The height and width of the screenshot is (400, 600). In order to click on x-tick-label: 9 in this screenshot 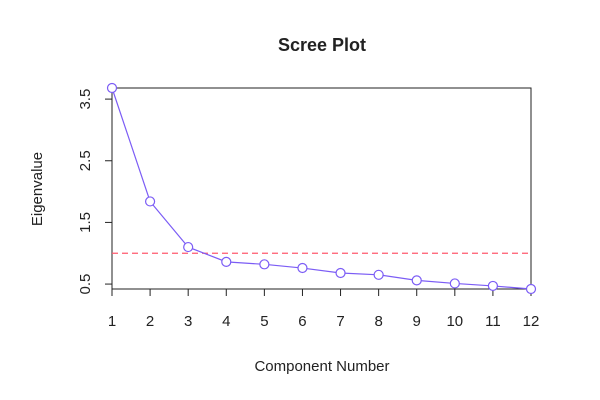, I will do `click(417, 321)`.